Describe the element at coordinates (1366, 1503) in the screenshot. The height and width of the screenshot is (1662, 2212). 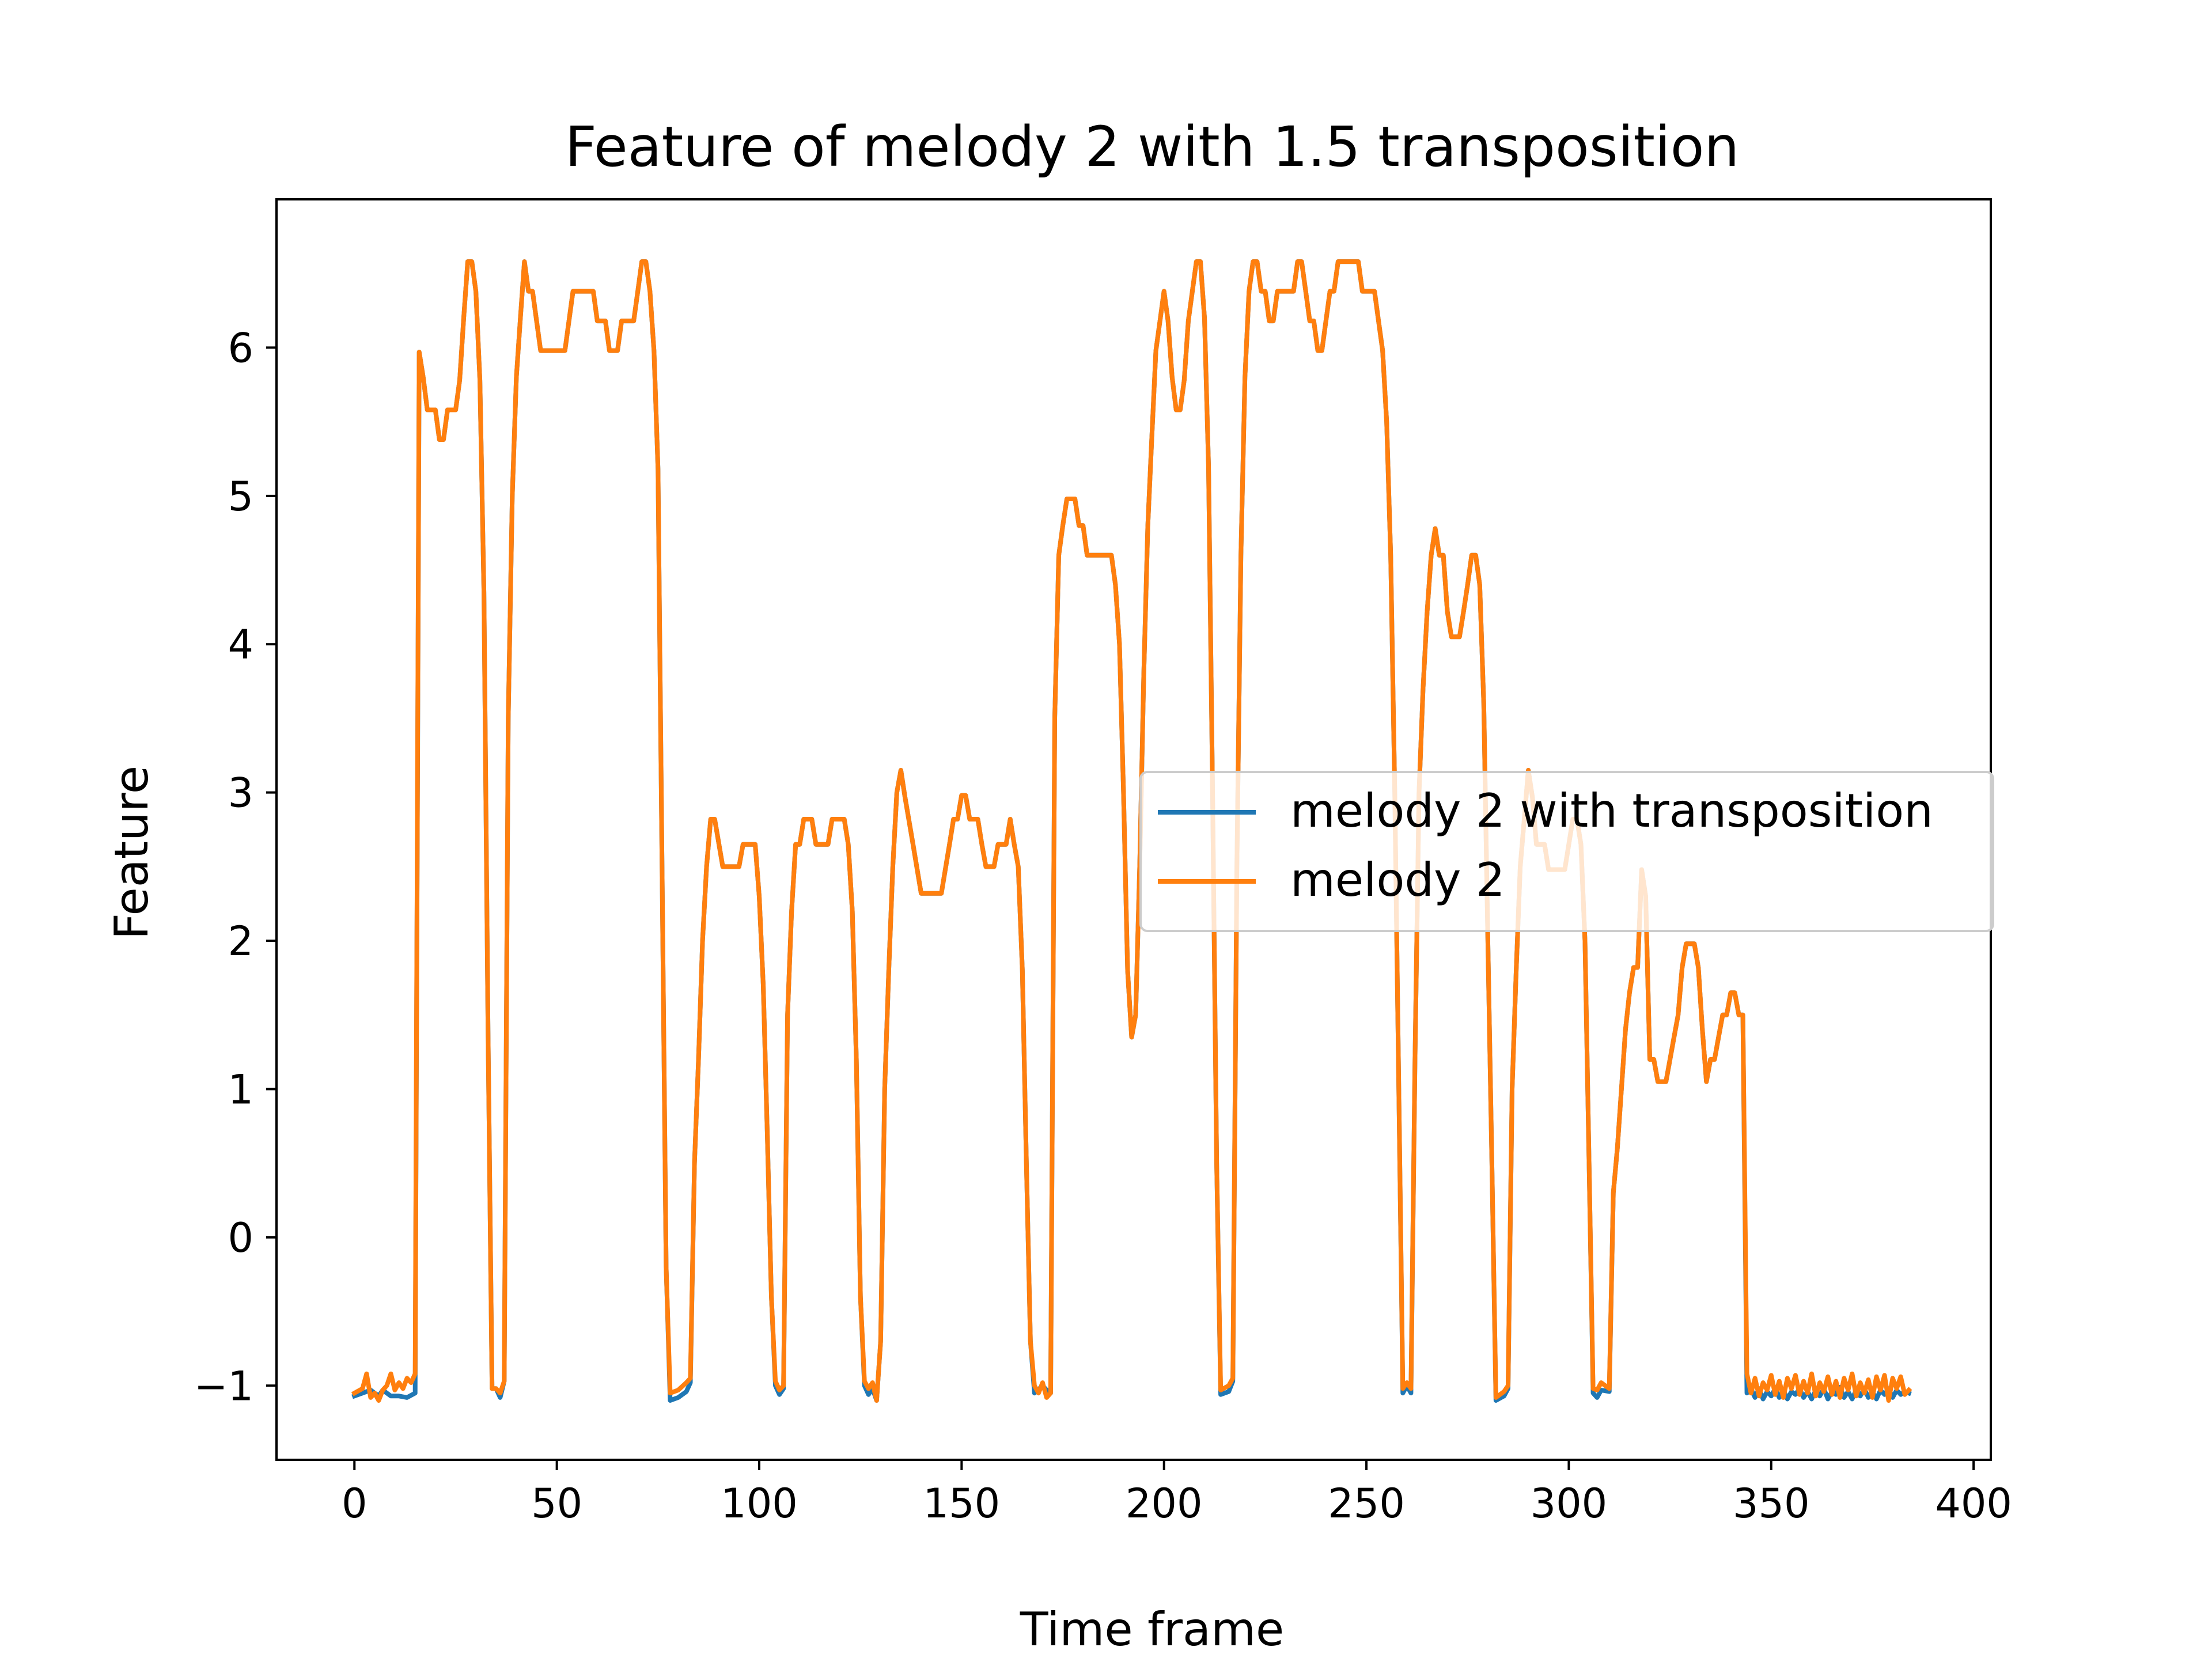
I see `x-tick-label: 250` at that location.